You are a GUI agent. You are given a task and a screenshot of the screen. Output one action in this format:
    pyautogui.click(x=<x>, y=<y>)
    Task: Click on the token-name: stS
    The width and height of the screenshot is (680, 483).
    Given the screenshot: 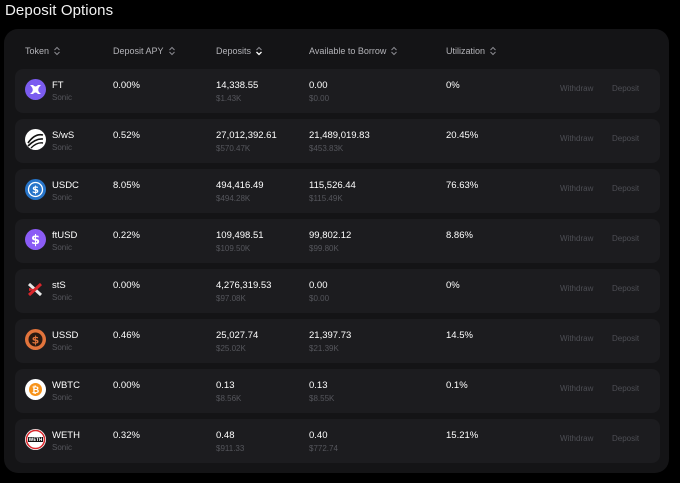 What is the action you would take?
    pyautogui.click(x=59, y=285)
    